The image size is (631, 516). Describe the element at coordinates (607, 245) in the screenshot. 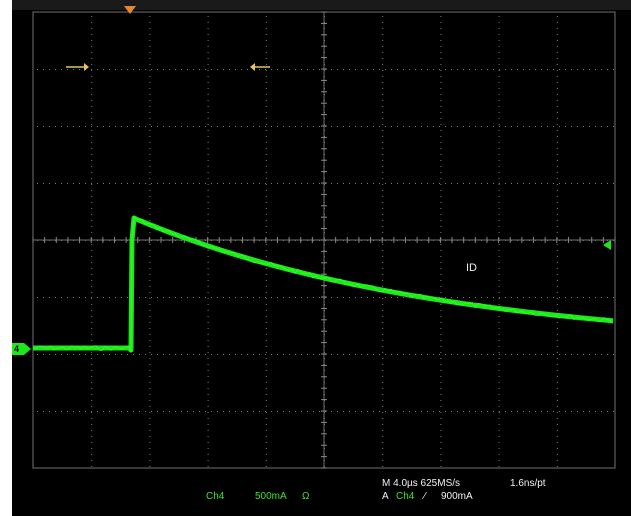

I see `trigger-level-icon` at that location.